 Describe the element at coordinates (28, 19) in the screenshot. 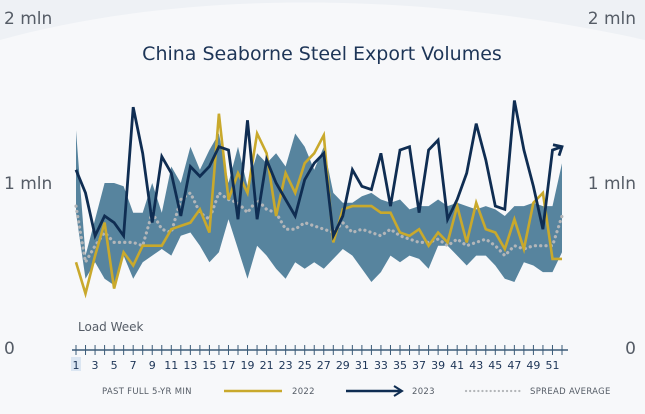

I see `y-tick-left: 2 mln` at that location.